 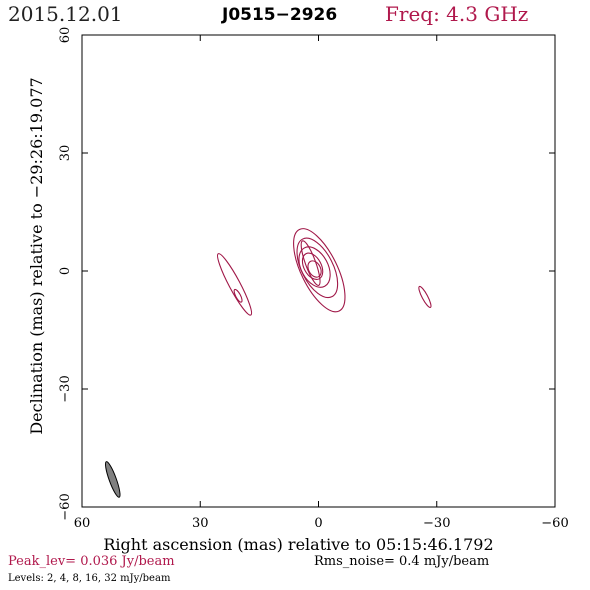 What do you see at coordinates (425, 297) in the screenshot?
I see `contour-west` at bounding box center [425, 297].